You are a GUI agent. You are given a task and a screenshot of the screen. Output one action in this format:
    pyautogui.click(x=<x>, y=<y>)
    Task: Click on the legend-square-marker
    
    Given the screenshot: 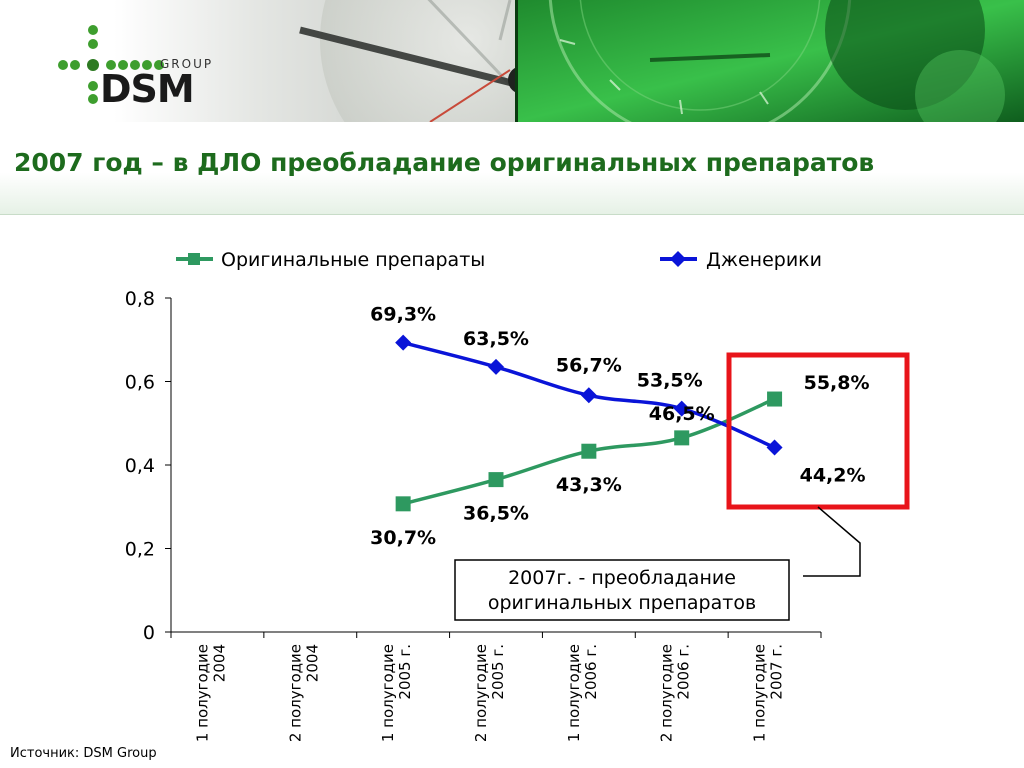 What is the action you would take?
    pyautogui.click(x=194, y=259)
    